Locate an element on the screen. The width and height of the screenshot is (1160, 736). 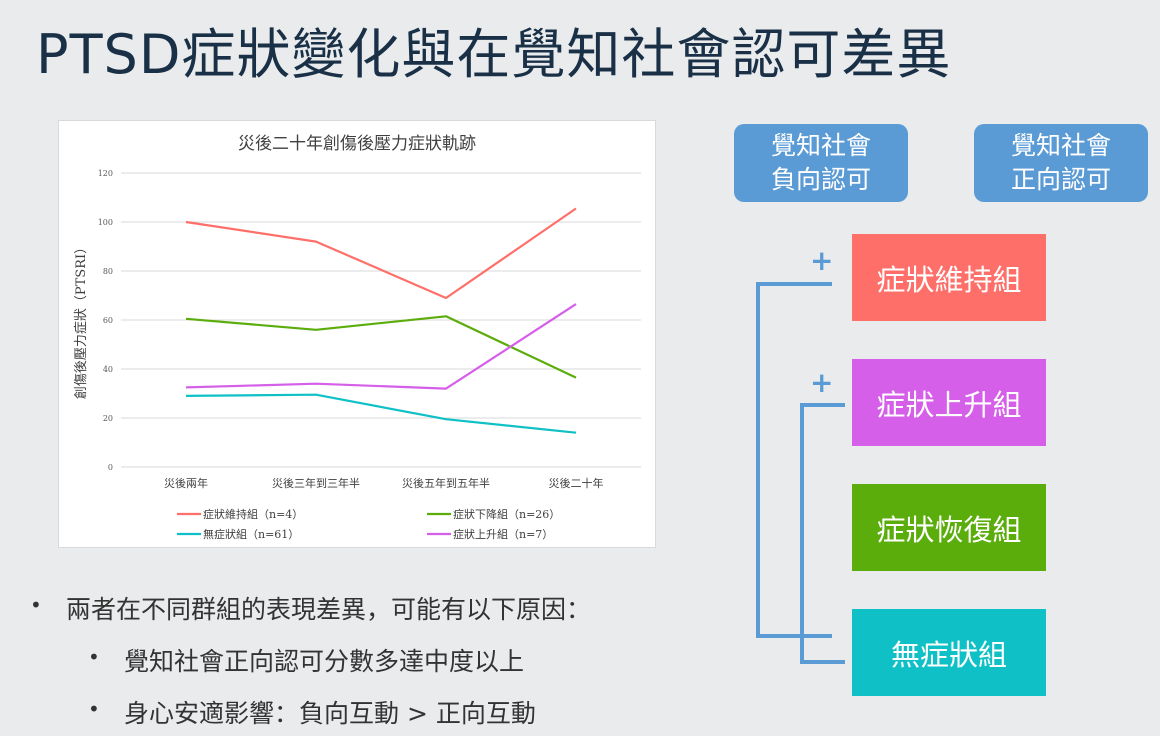
y-tick-label: 100 is located at coordinates (105, 222).